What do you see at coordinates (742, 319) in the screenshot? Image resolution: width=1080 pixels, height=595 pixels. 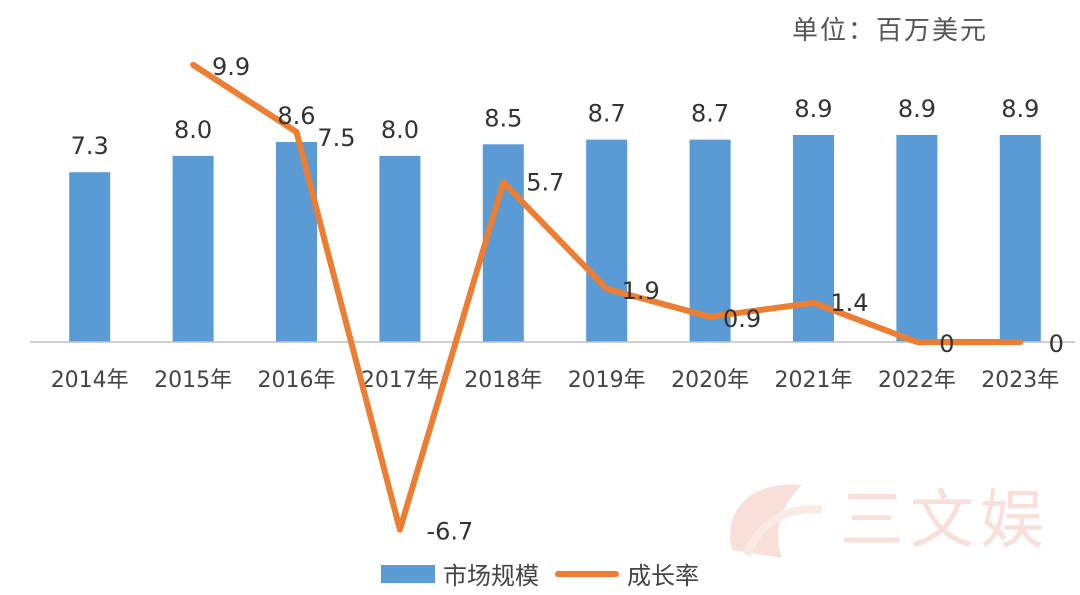 I see `line-label-6: 0.9` at bounding box center [742, 319].